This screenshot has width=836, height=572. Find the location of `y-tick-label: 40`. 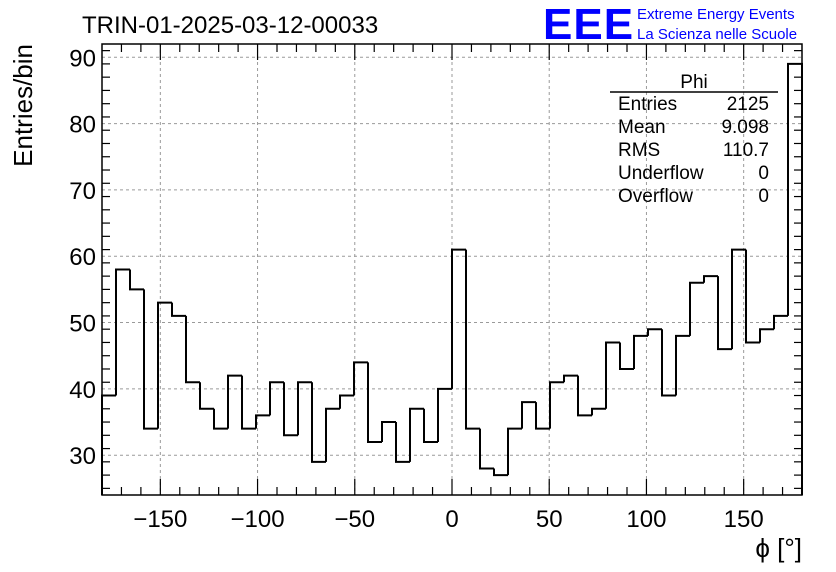

y-tick-label: 40 is located at coordinates (82, 390).